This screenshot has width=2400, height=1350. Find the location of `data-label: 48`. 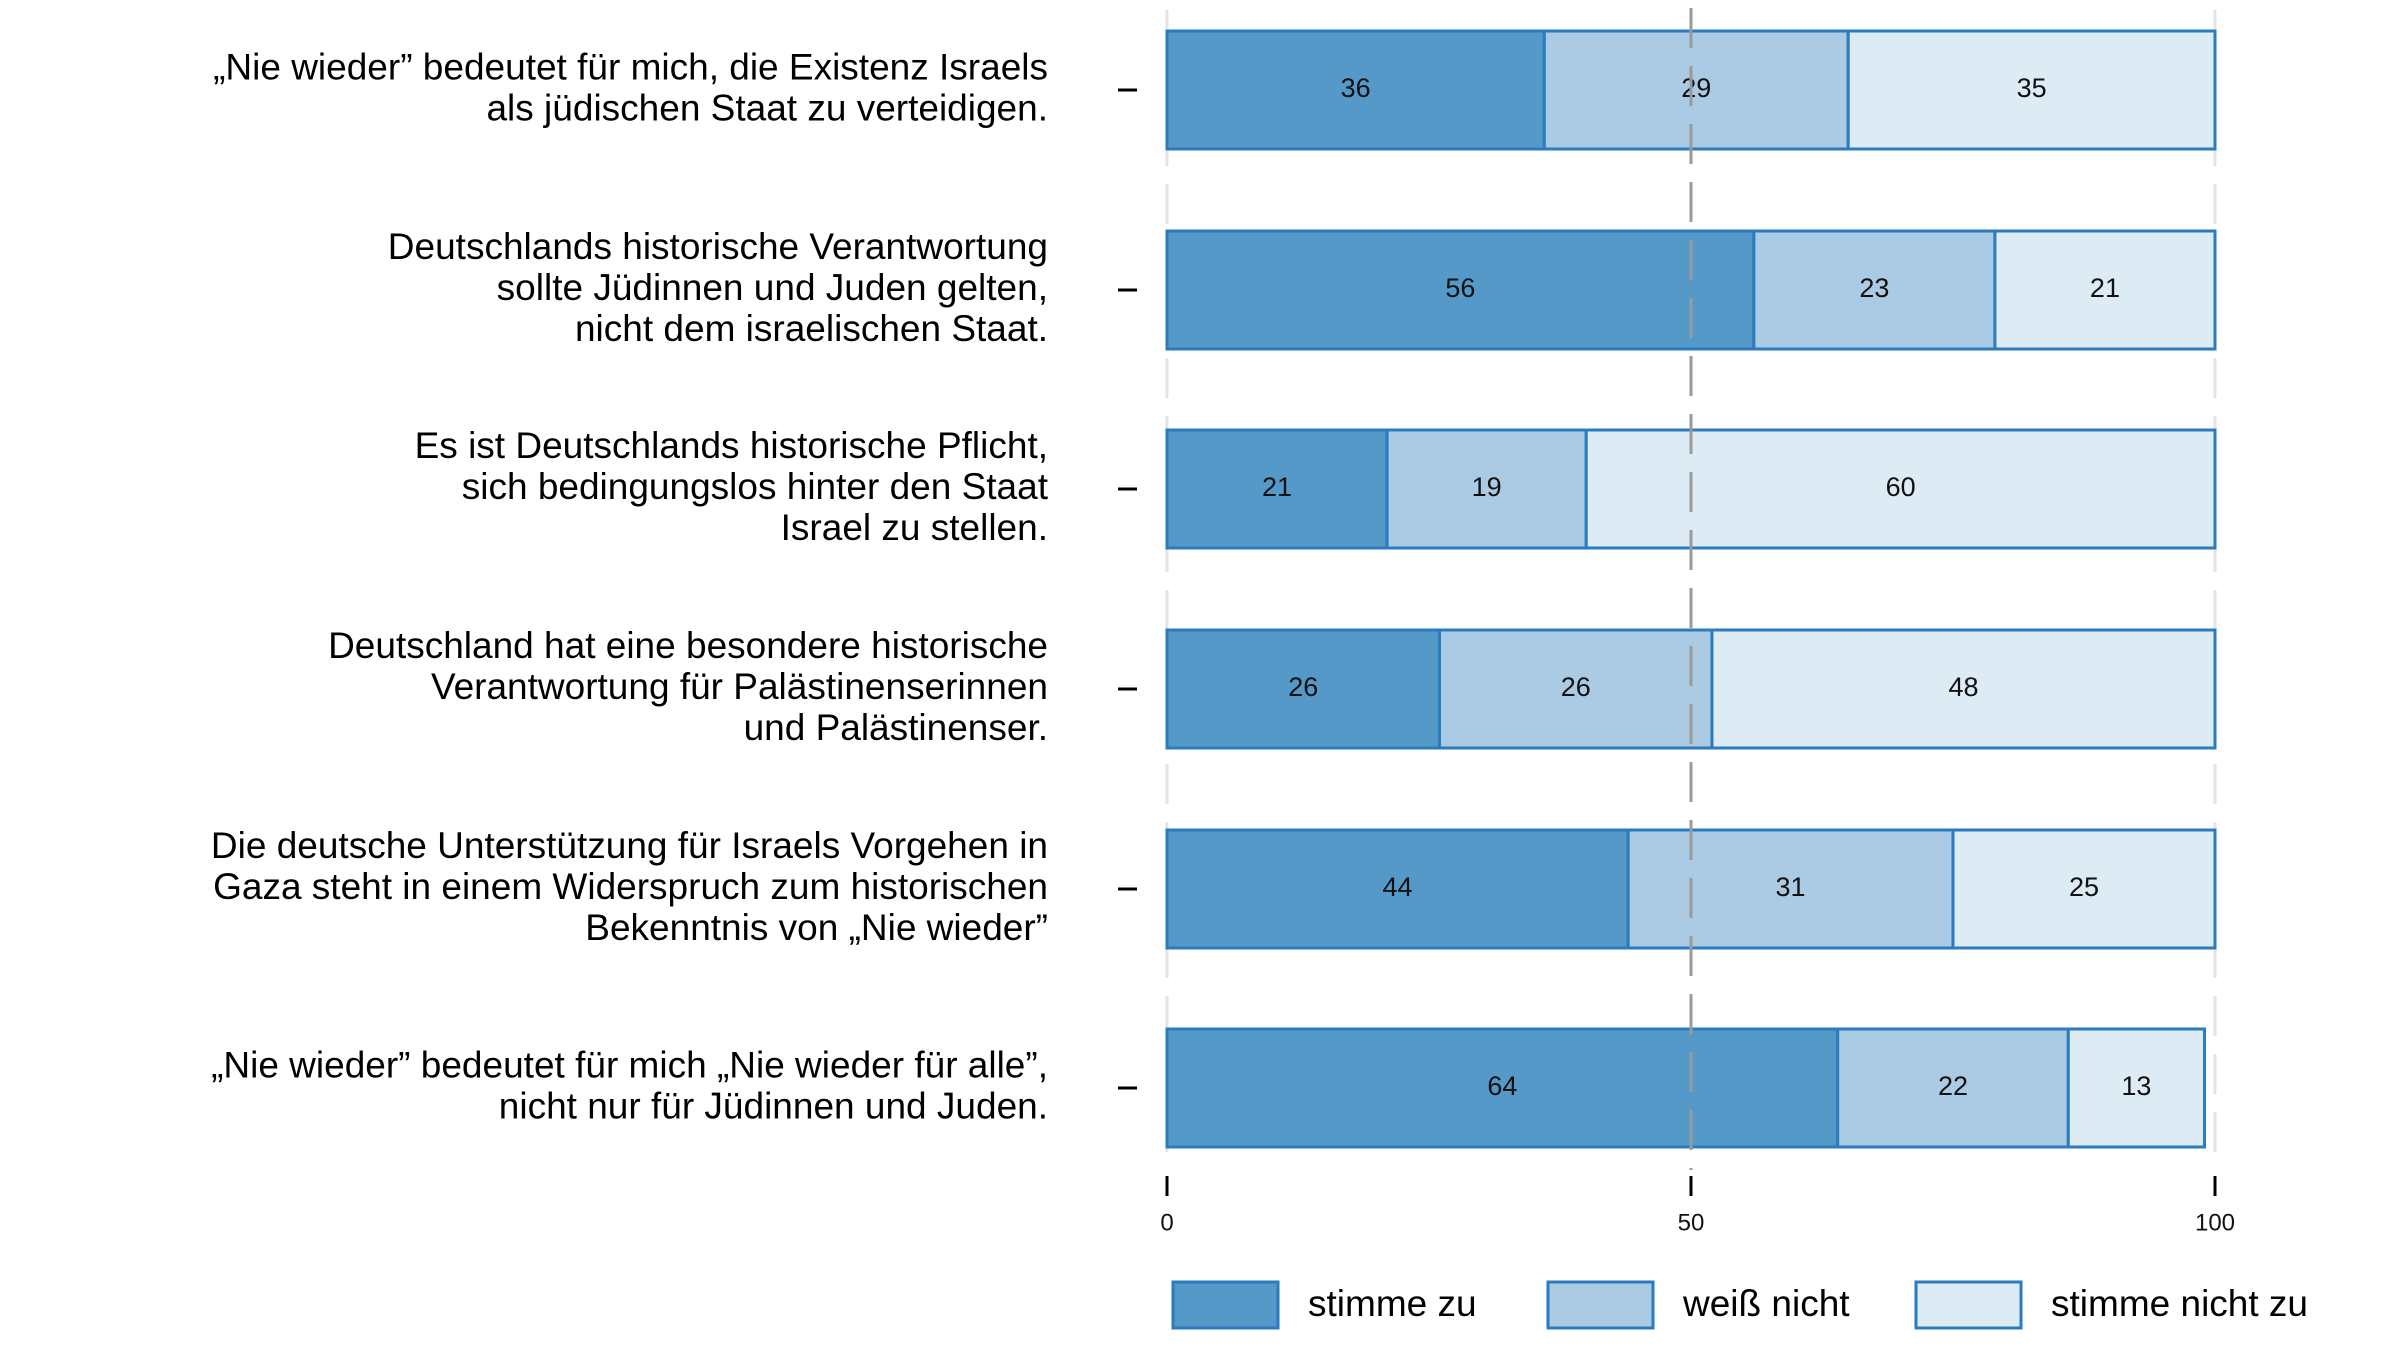

data-label: 48 is located at coordinates (1963, 687).